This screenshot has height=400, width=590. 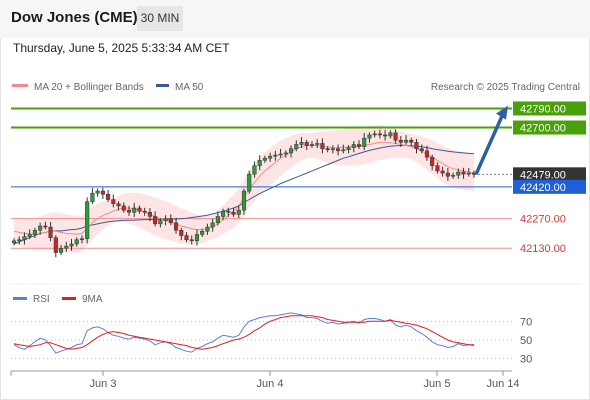 What do you see at coordinates (295, 19) in the screenshot?
I see `title-bar` at bounding box center [295, 19].